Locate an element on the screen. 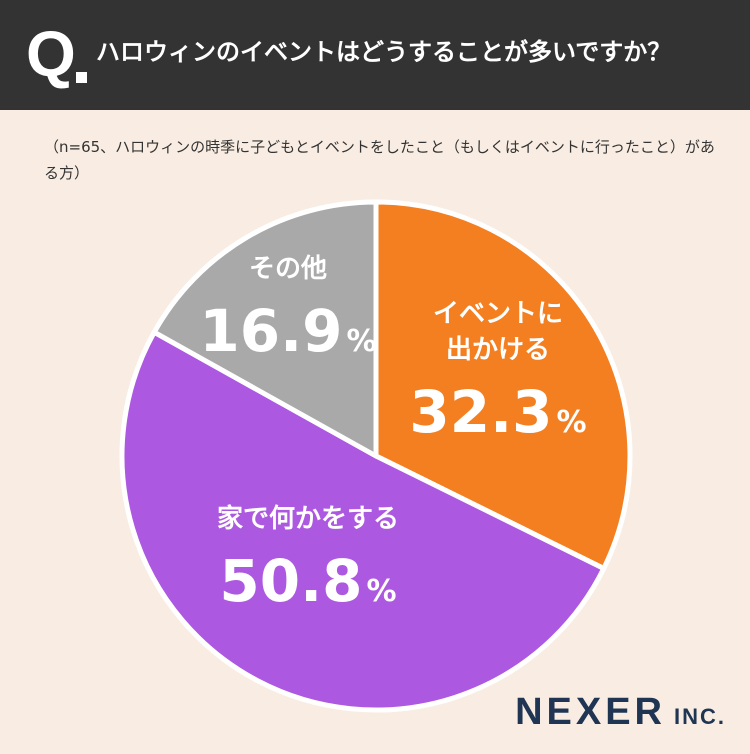 This screenshot has width=750, height=754. slice-label-group: その他 16.9% is located at coordinates (287, 309).